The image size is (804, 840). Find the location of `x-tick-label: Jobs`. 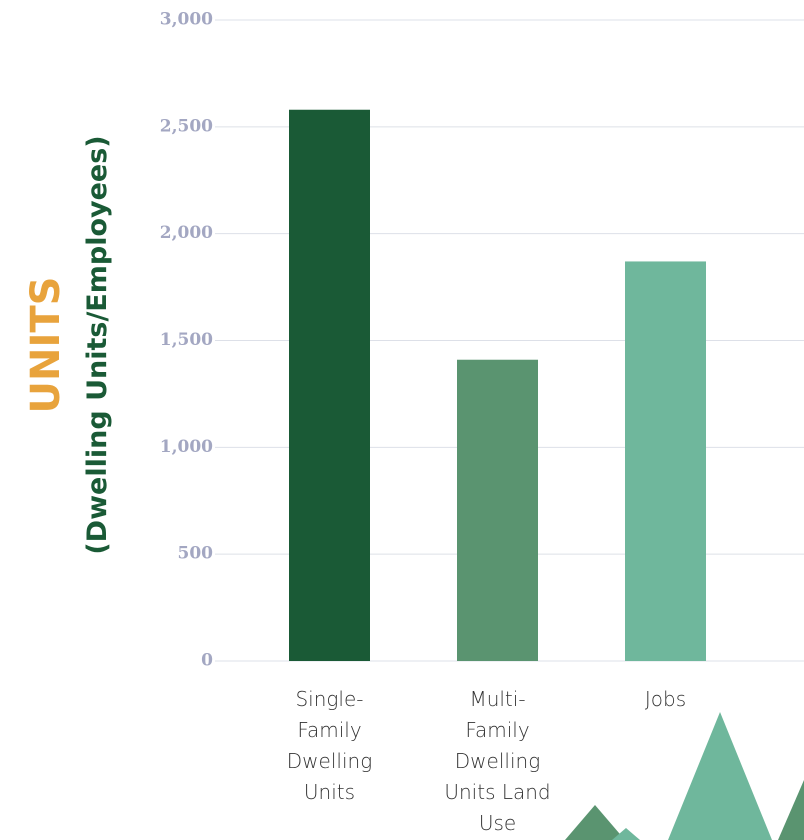

x-tick-label: Jobs is located at coordinates (665, 699).